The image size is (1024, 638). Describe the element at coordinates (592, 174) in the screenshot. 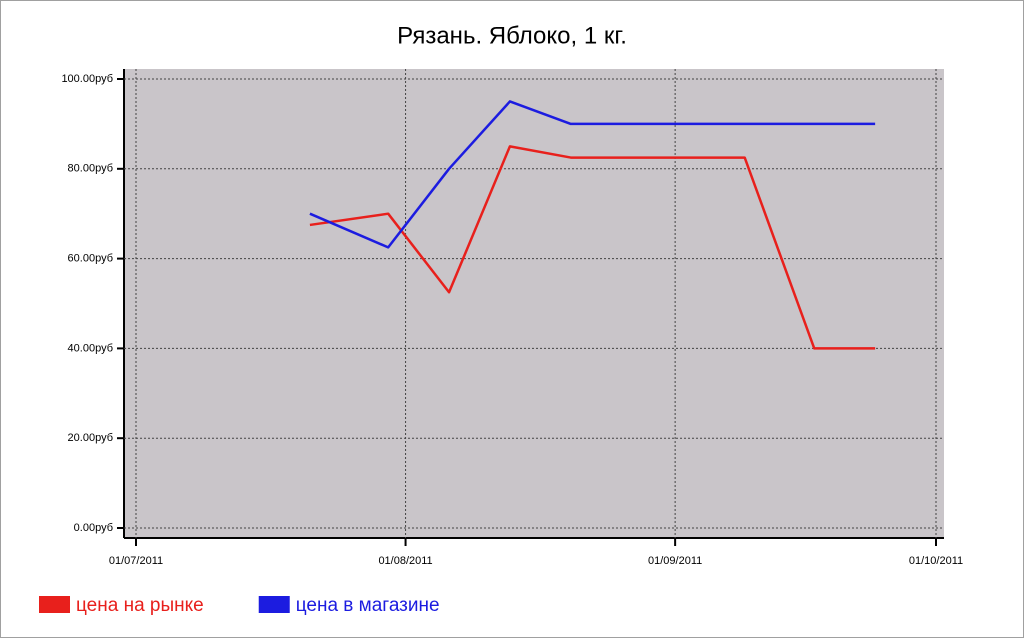

I see `series-line` at that location.